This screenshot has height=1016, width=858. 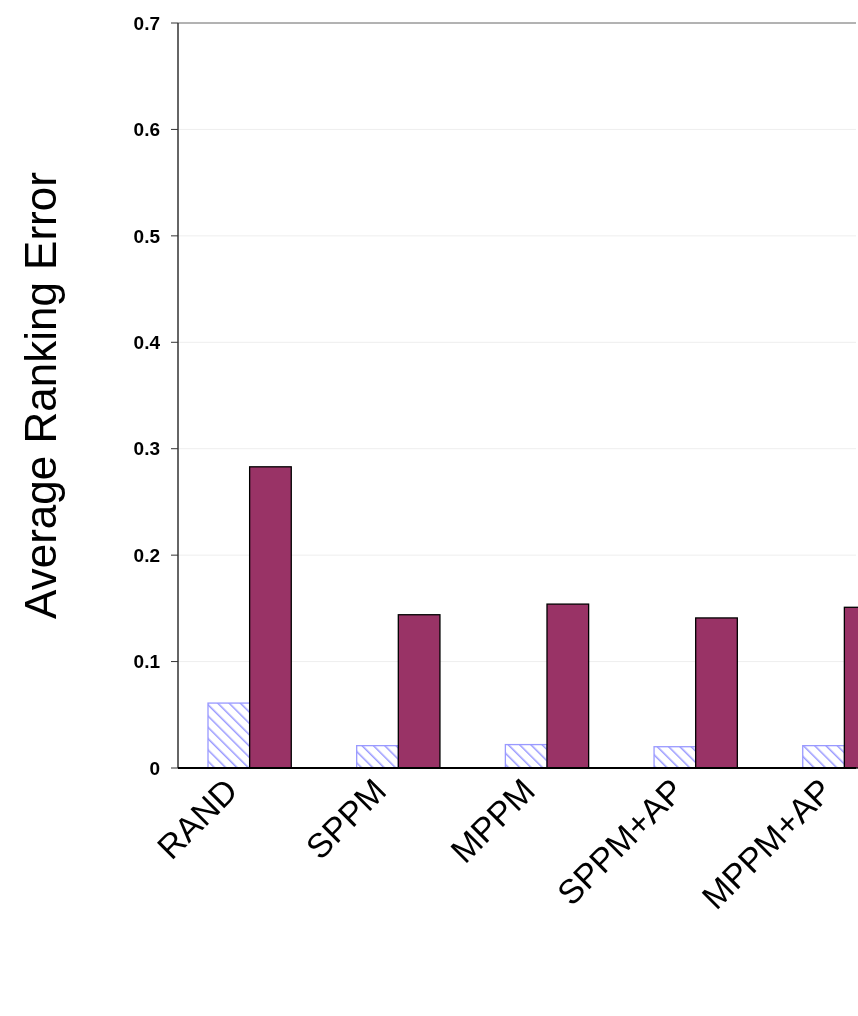 What do you see at coordinates (40, 395) in the screenshot?
I see `y-axis-title: Average Ranking Error` at bounding box center [40, 395].